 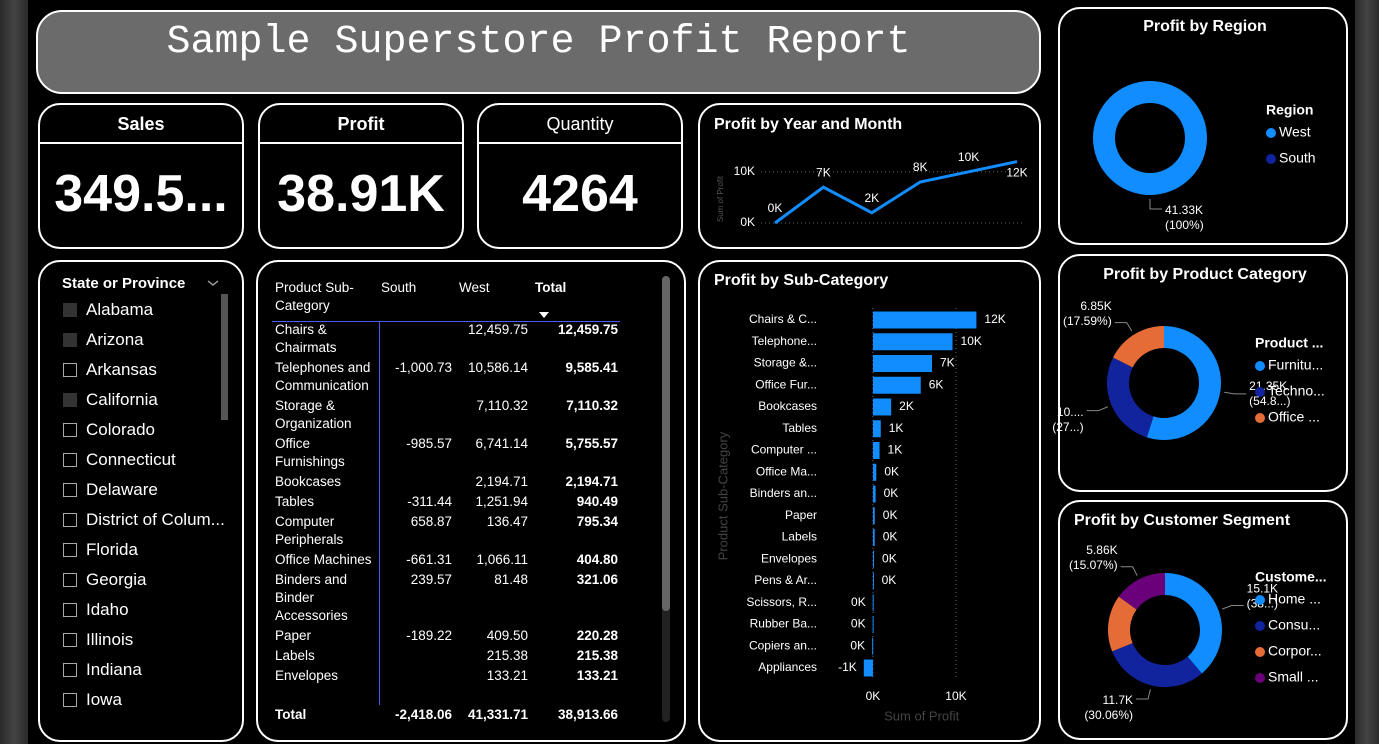 I want to click on table-cell: 404.80, so click(x=597, y=559).